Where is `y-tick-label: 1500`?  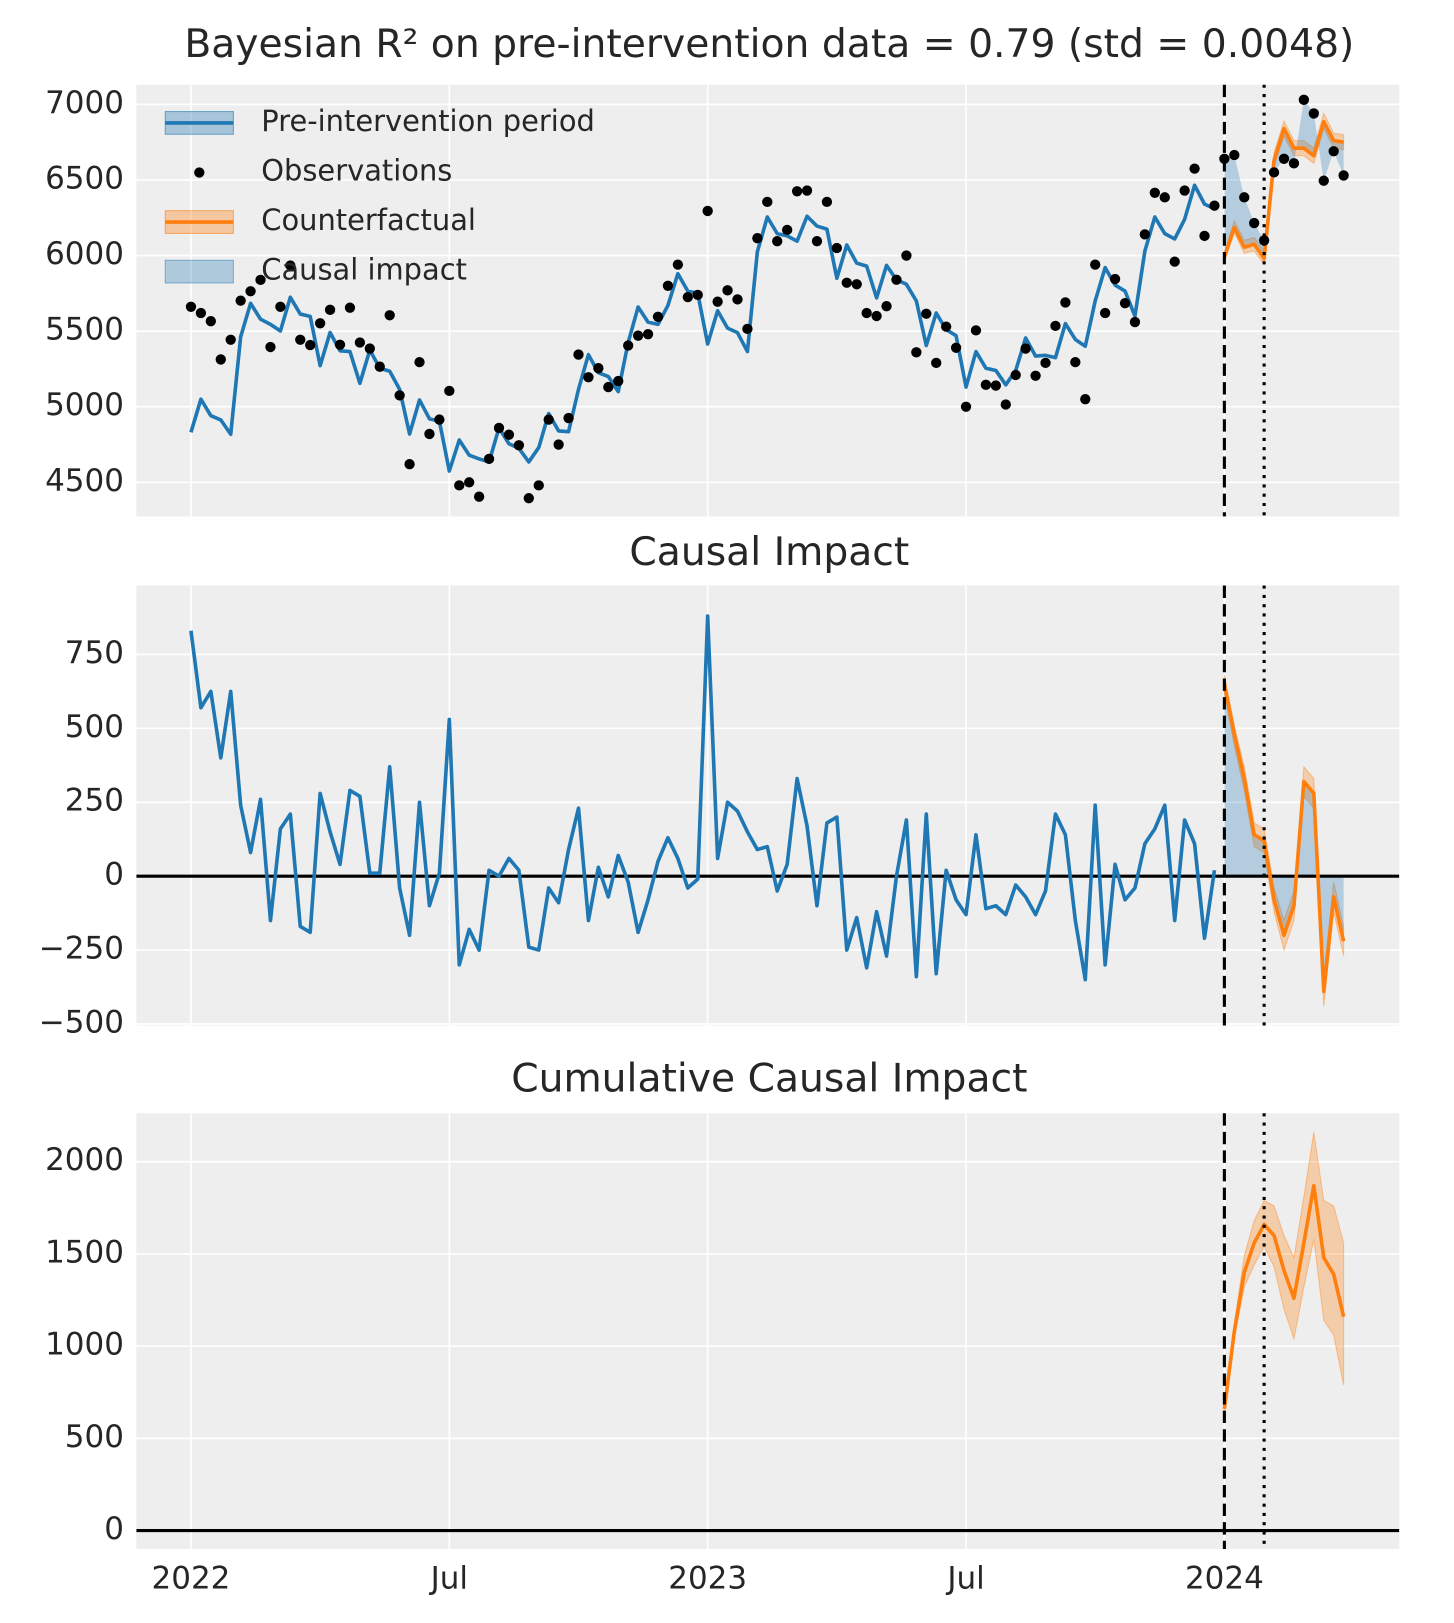 y-tick-label: 1500 is located at coordinates (84, 1252).